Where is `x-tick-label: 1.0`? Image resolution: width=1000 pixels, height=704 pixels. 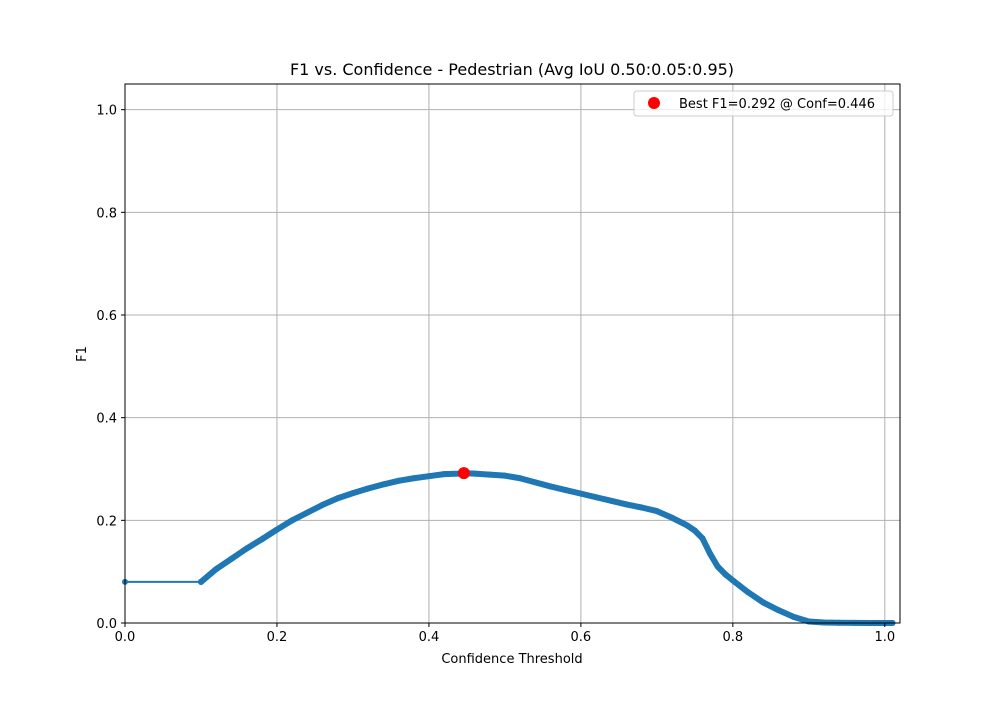
x-tick-label: 1.0 is located at coordinates (884, 637).